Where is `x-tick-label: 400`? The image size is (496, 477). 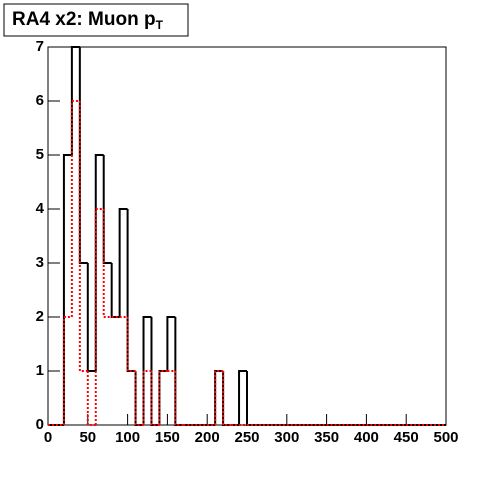
x-tick-label: 400 is located at coordinates (366, 437).